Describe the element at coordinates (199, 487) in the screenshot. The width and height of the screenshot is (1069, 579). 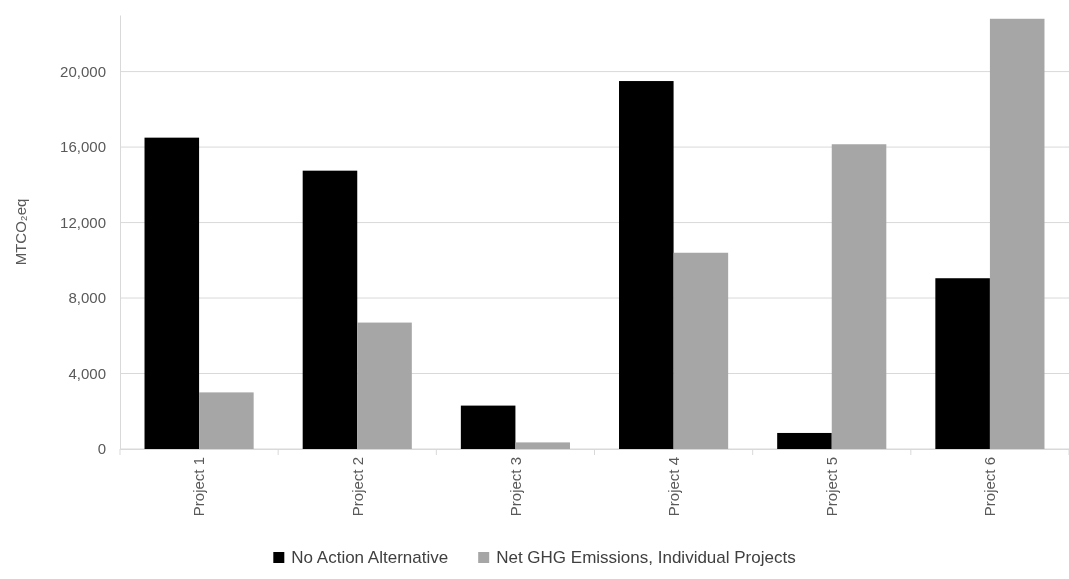
I see `x-tick-label: Project 1` at that location.